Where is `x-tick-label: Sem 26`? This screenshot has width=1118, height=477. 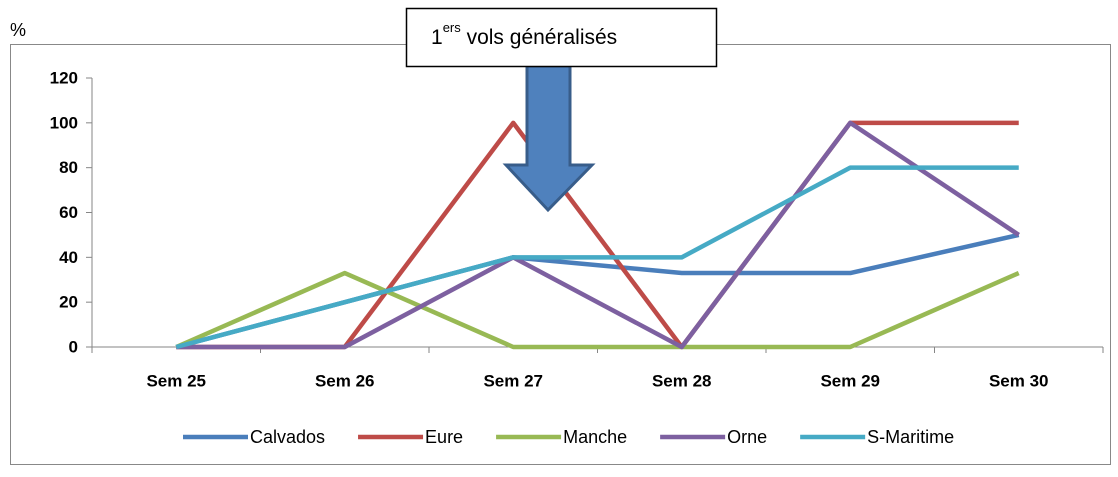
x-tick-label: Sem 26 is located at coordinates (345, 380).